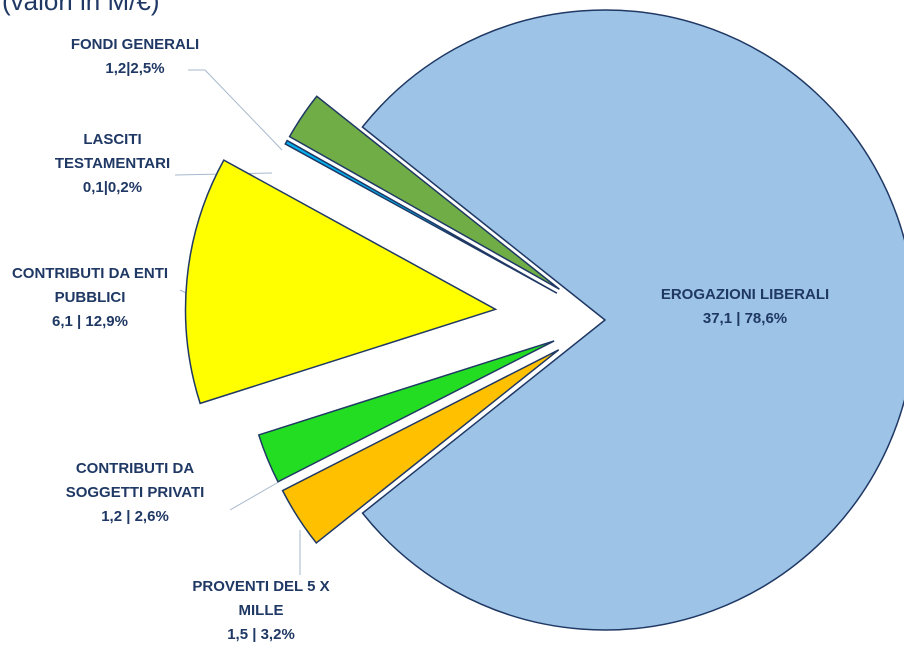 The image size is (904, 657). What do you see at coordinates (135, 516) in the screenshot?
I see `value-label: 1,2 | 2,6%` at bounding box center [135, 516].